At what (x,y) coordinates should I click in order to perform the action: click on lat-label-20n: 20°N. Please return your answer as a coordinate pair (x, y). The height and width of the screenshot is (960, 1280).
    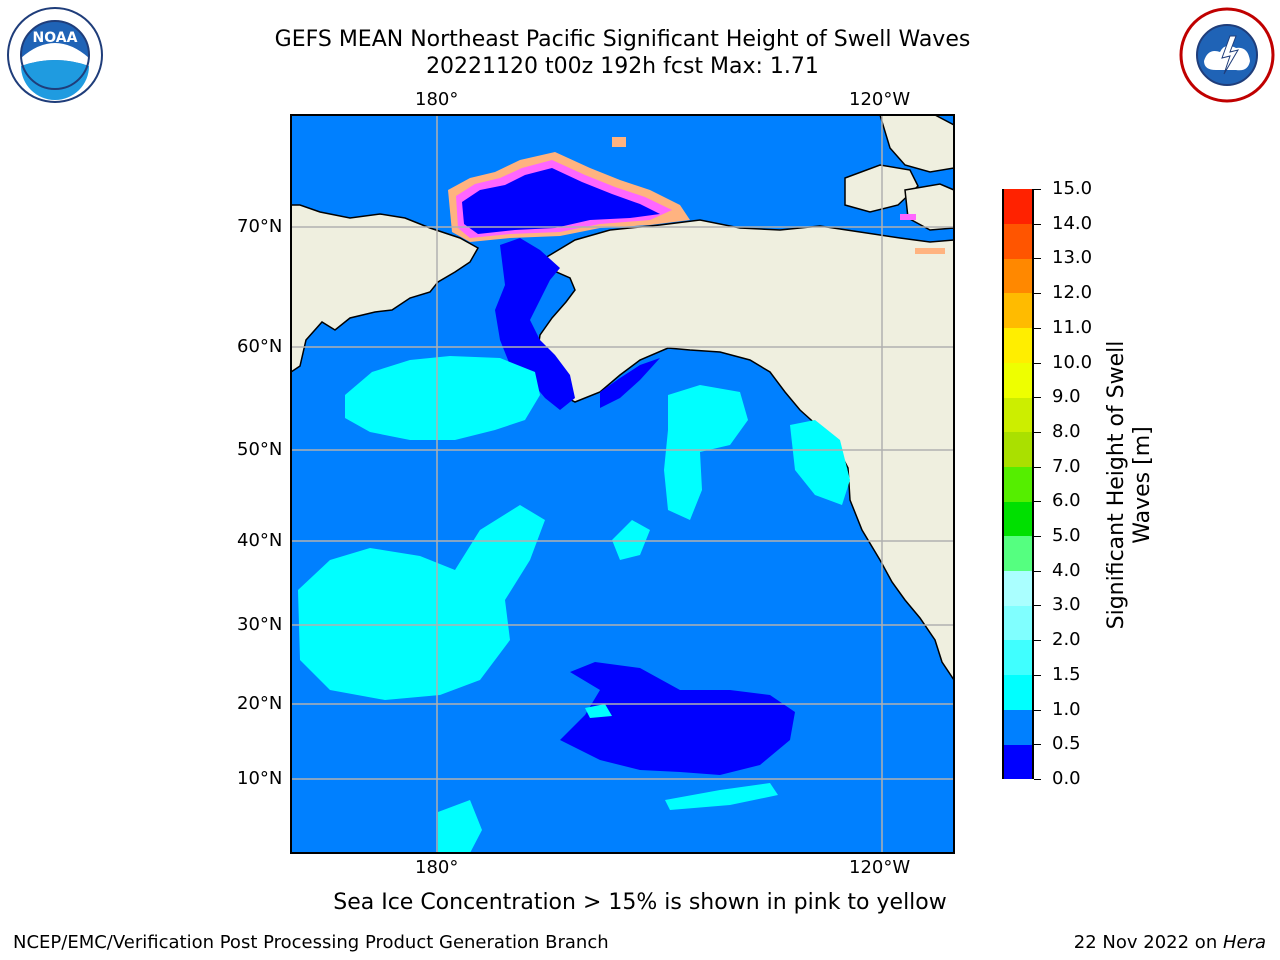
    Looking at the image, I should click on (260, 703).